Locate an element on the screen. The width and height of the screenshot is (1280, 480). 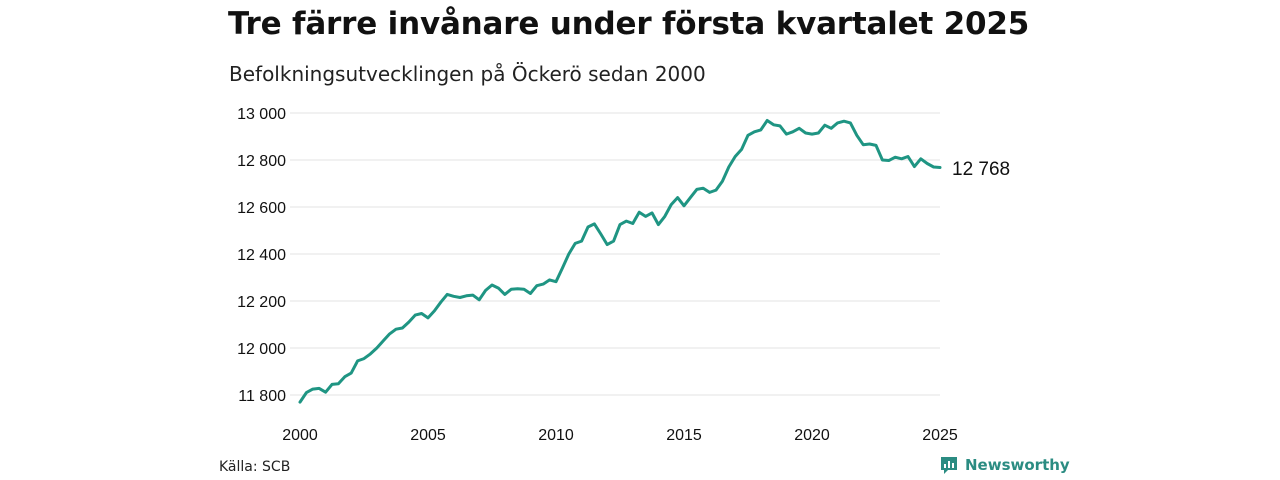
x-tick-label: 2025 is located at coordinates (940, 435).